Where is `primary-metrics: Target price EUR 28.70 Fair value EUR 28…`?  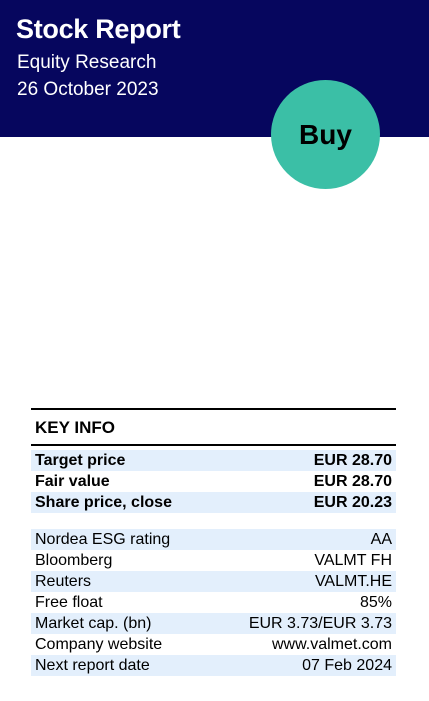 primary-metrics: Target price EUR 28.70 Fair value EUR 28… is located at coordinates (213, 481).